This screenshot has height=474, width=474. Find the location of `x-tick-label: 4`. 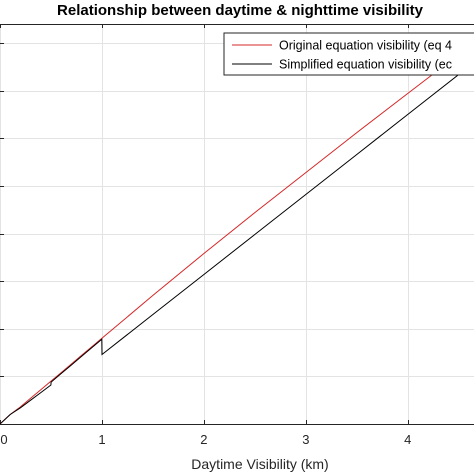

x-tick-label: 4 is located at coordinates (407, 439).